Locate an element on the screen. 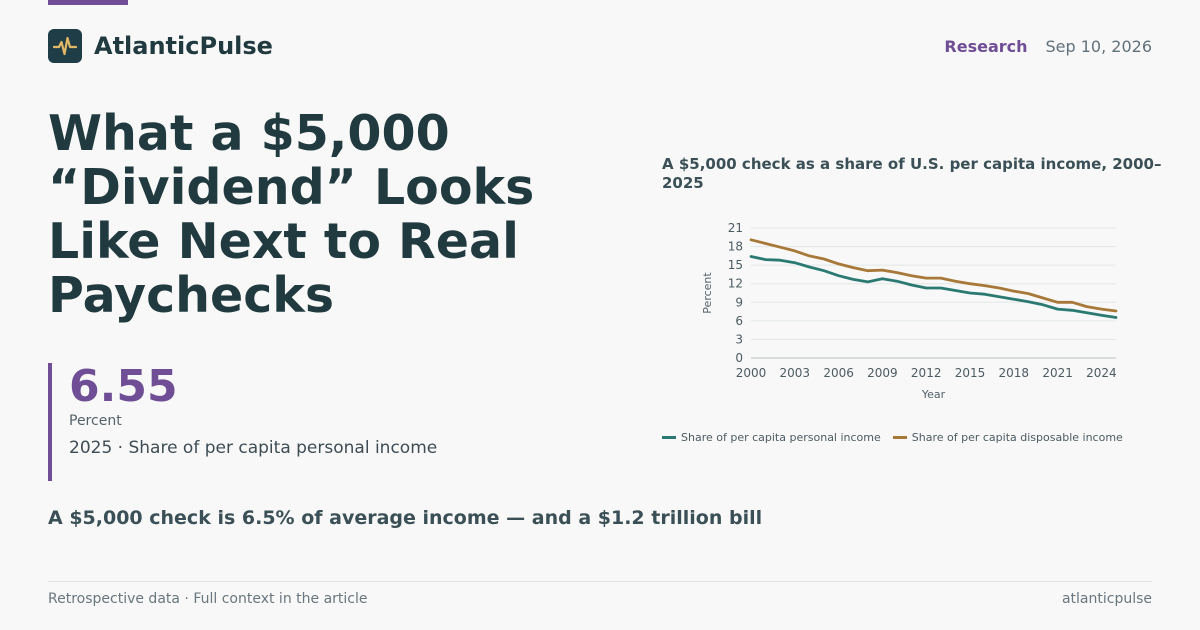 The image size is (1200, 630). series-line-personal-income is located at coordinates (933, 287).